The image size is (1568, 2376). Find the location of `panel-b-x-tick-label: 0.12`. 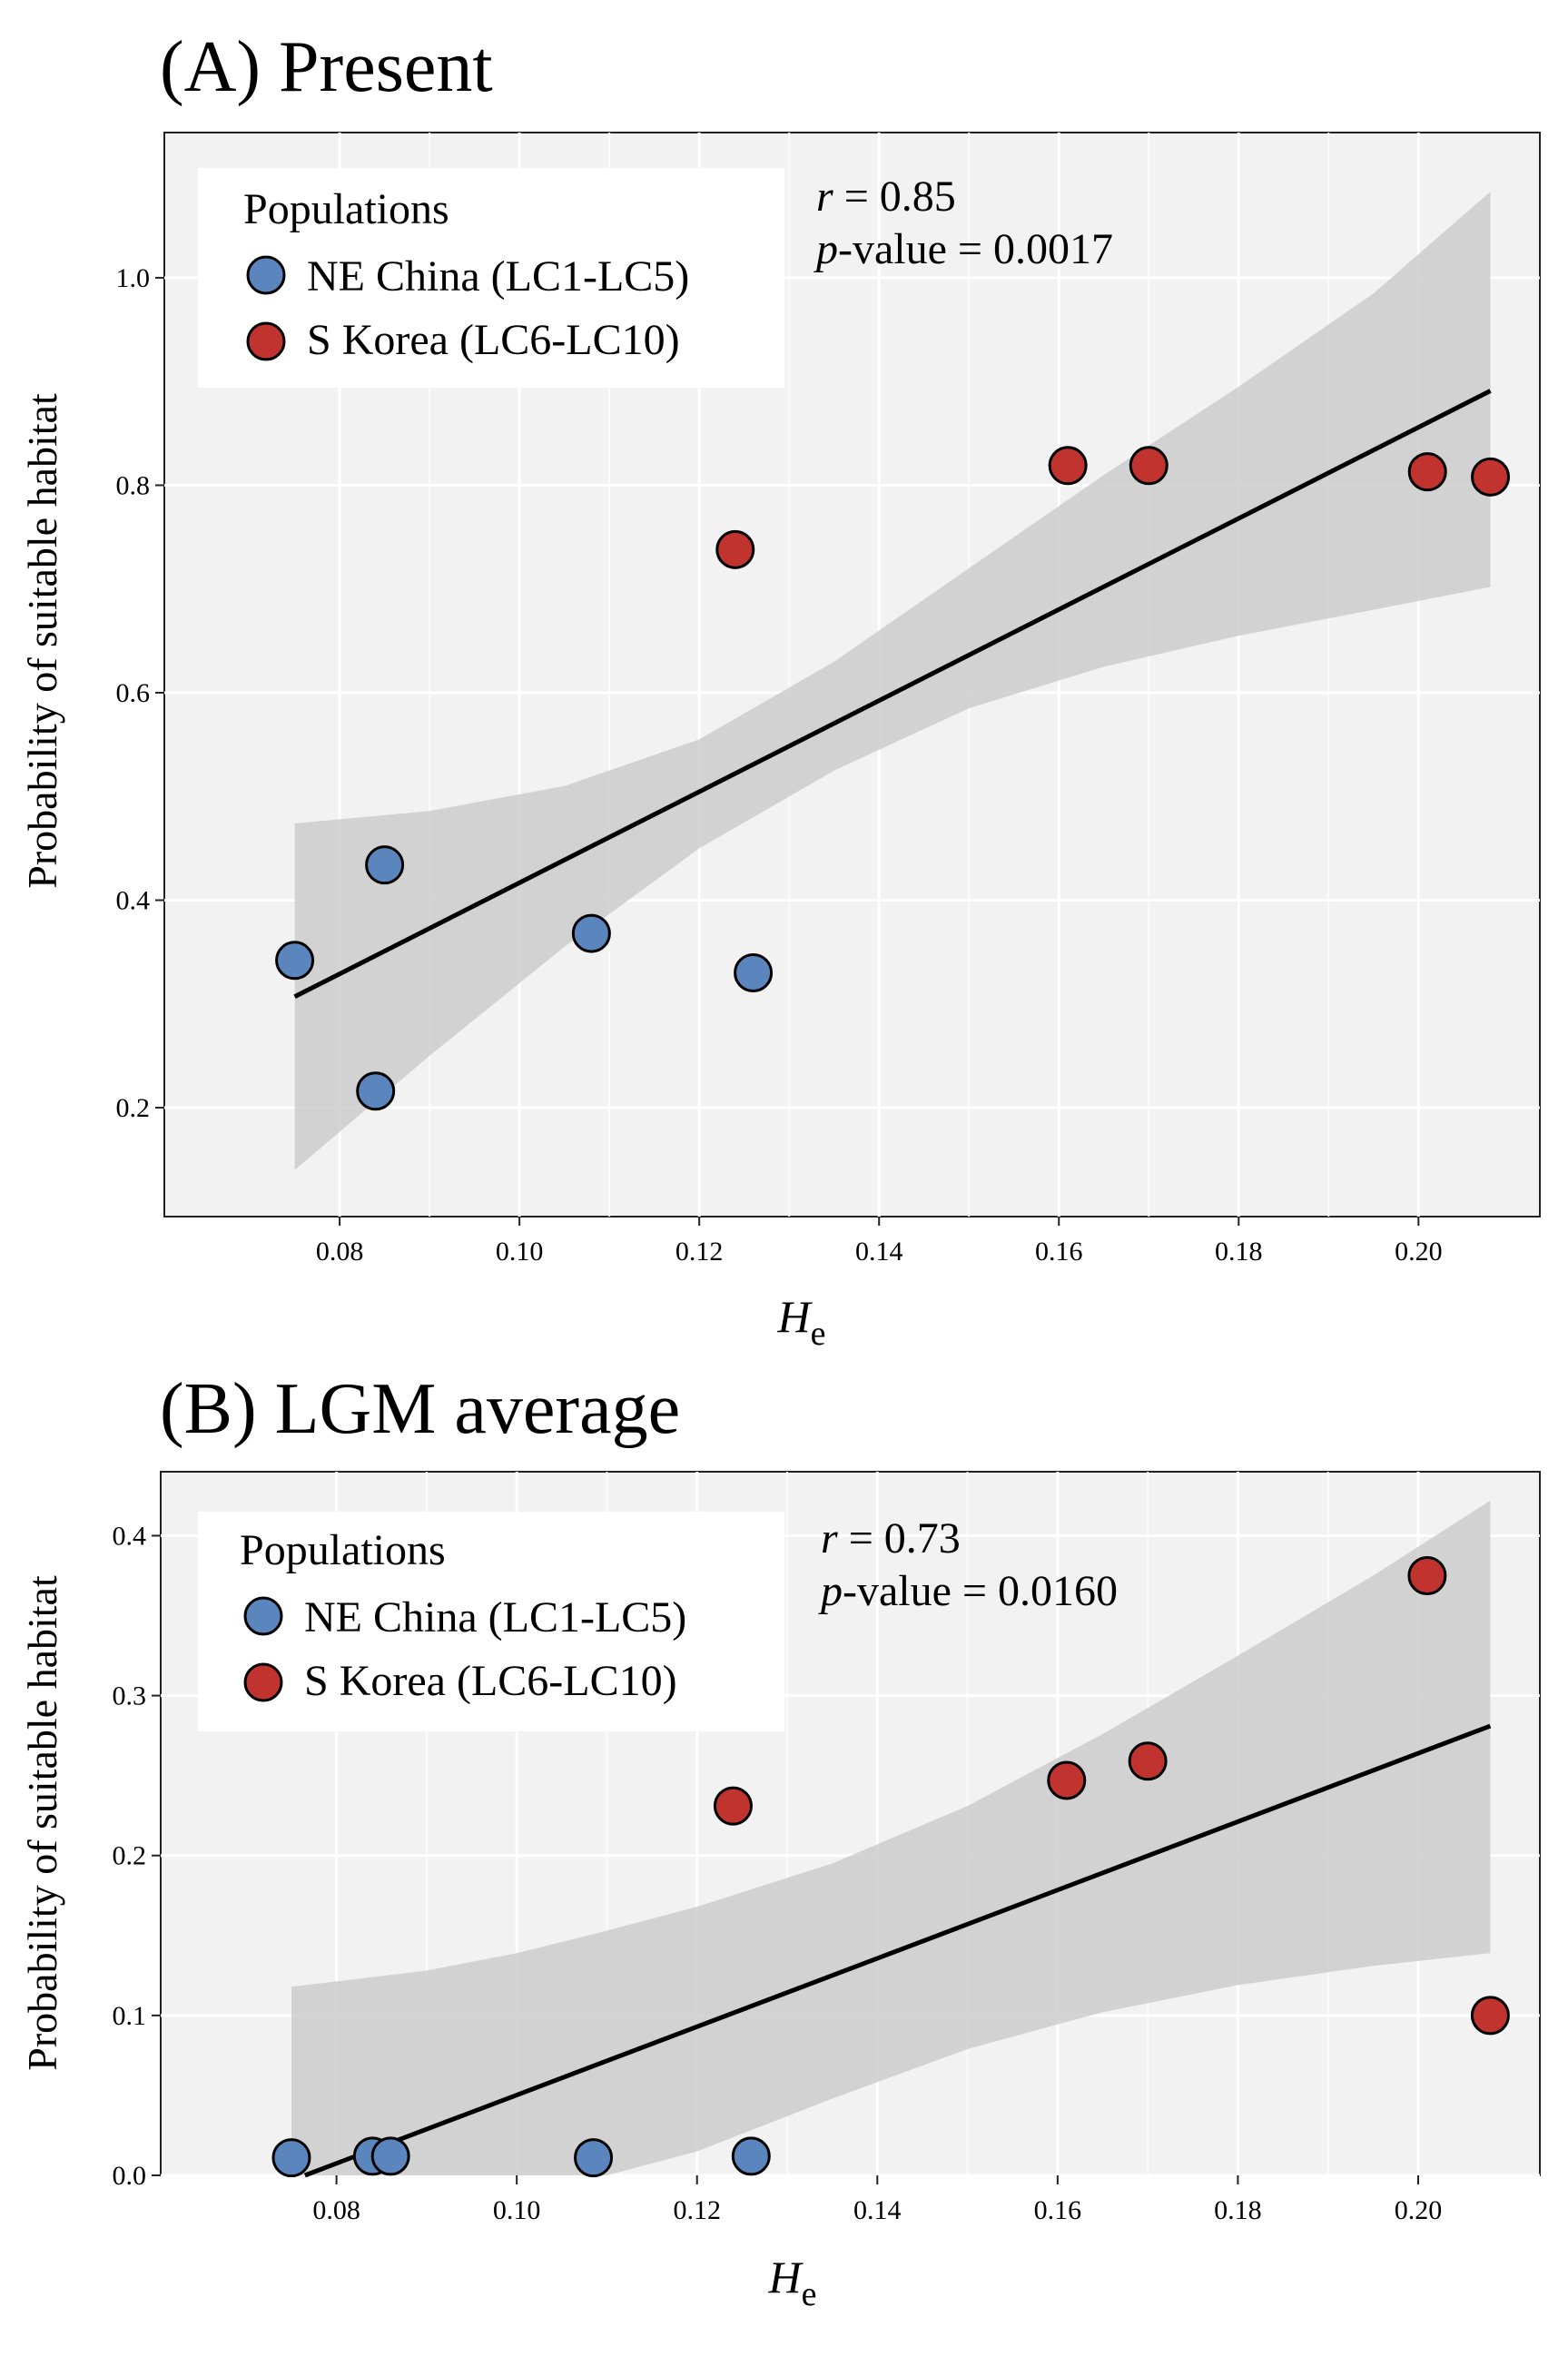

panel-b-x-tick-label: 0.12 is located at coordinates (697, 2210).